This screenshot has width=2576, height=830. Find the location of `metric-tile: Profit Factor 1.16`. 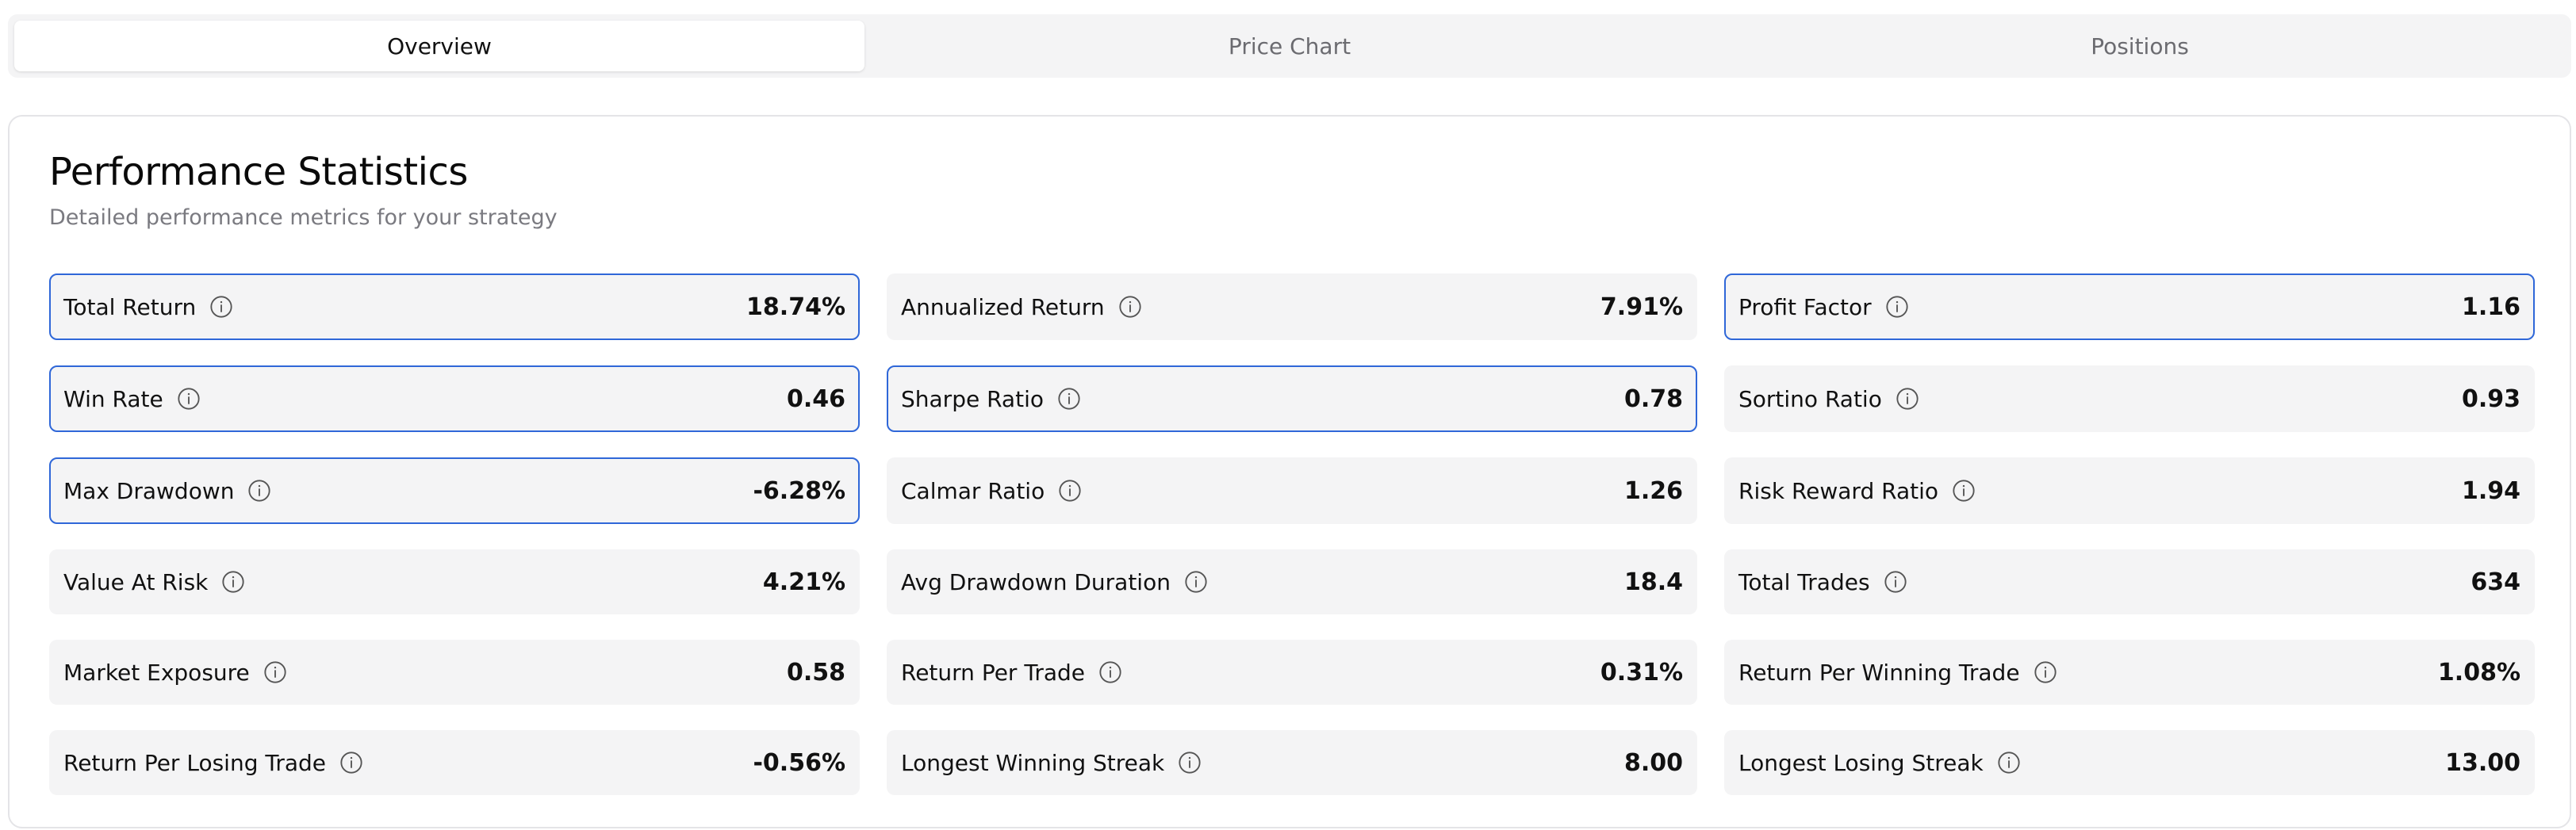

metric-tile: Profit Factor 1.16 is located at coordinates (2130, 306).